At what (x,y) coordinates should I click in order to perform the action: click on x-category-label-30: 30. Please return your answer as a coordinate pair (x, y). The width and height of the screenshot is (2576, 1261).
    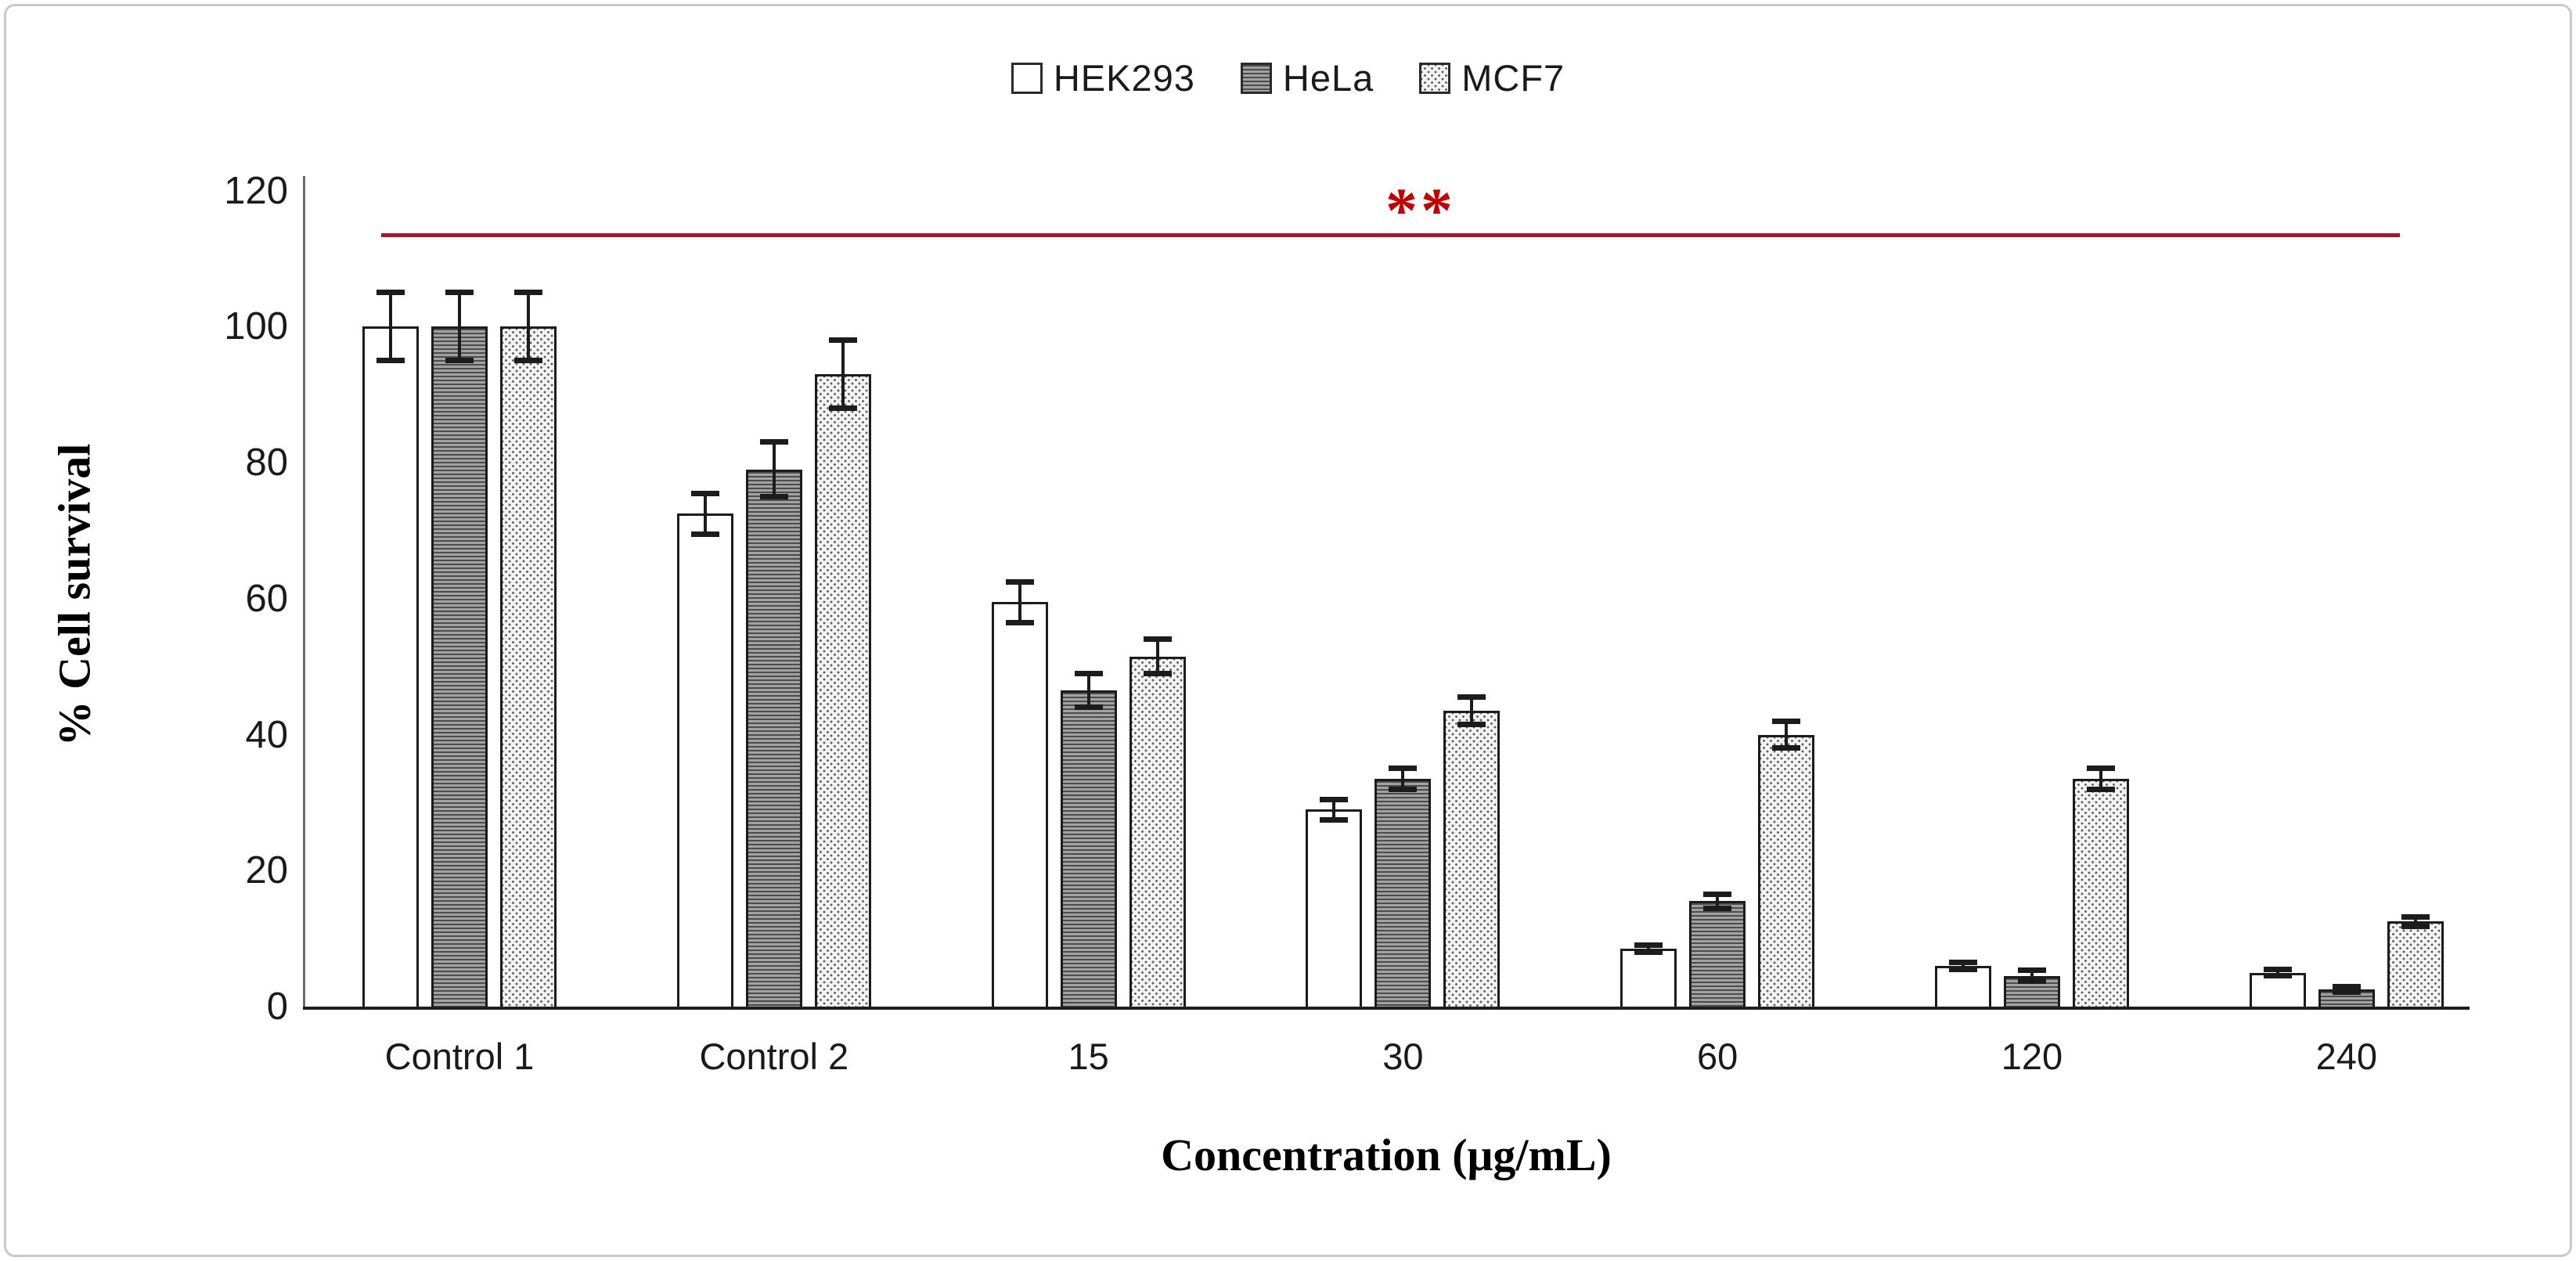
    Looking at the image, I should click on (1403, 1056).